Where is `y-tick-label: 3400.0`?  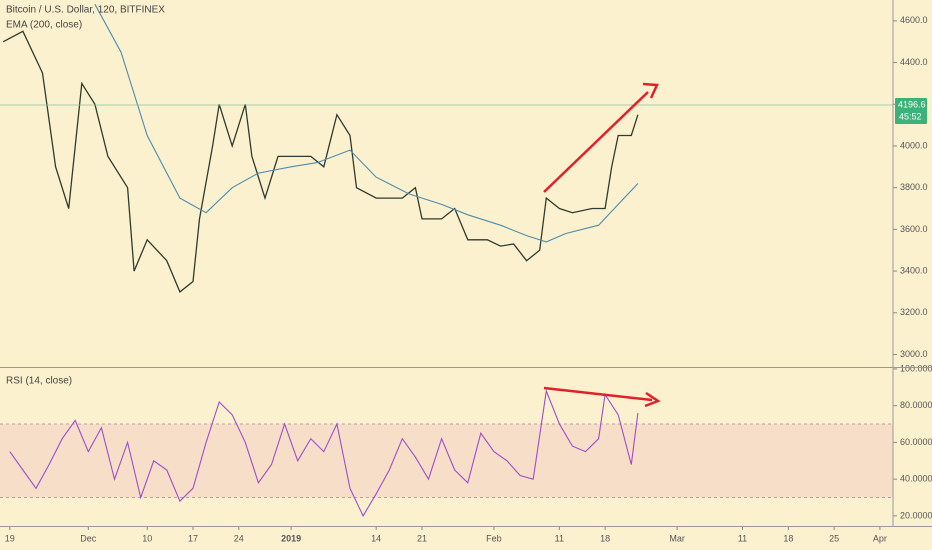 y-tick-label: 3400.0 is located at coordinates (914, 270).